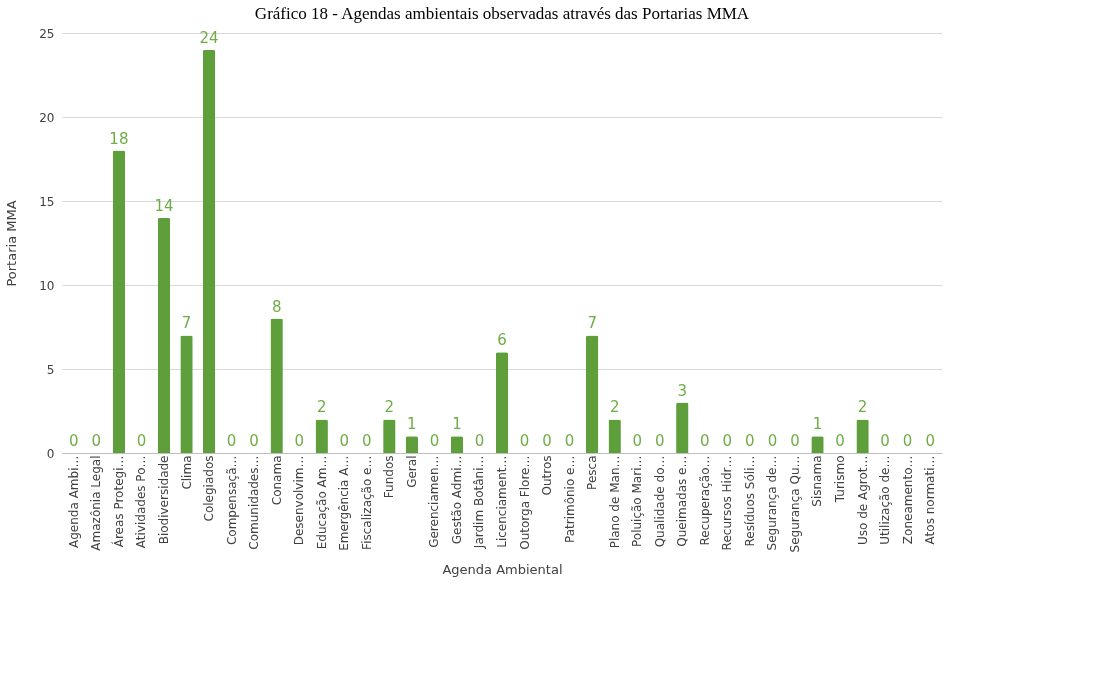 This screenshot has height=691, width=1105. Describe the element at coordinates (50, 453) in the screenshot. I see `y-tick-label: 0` at that location.